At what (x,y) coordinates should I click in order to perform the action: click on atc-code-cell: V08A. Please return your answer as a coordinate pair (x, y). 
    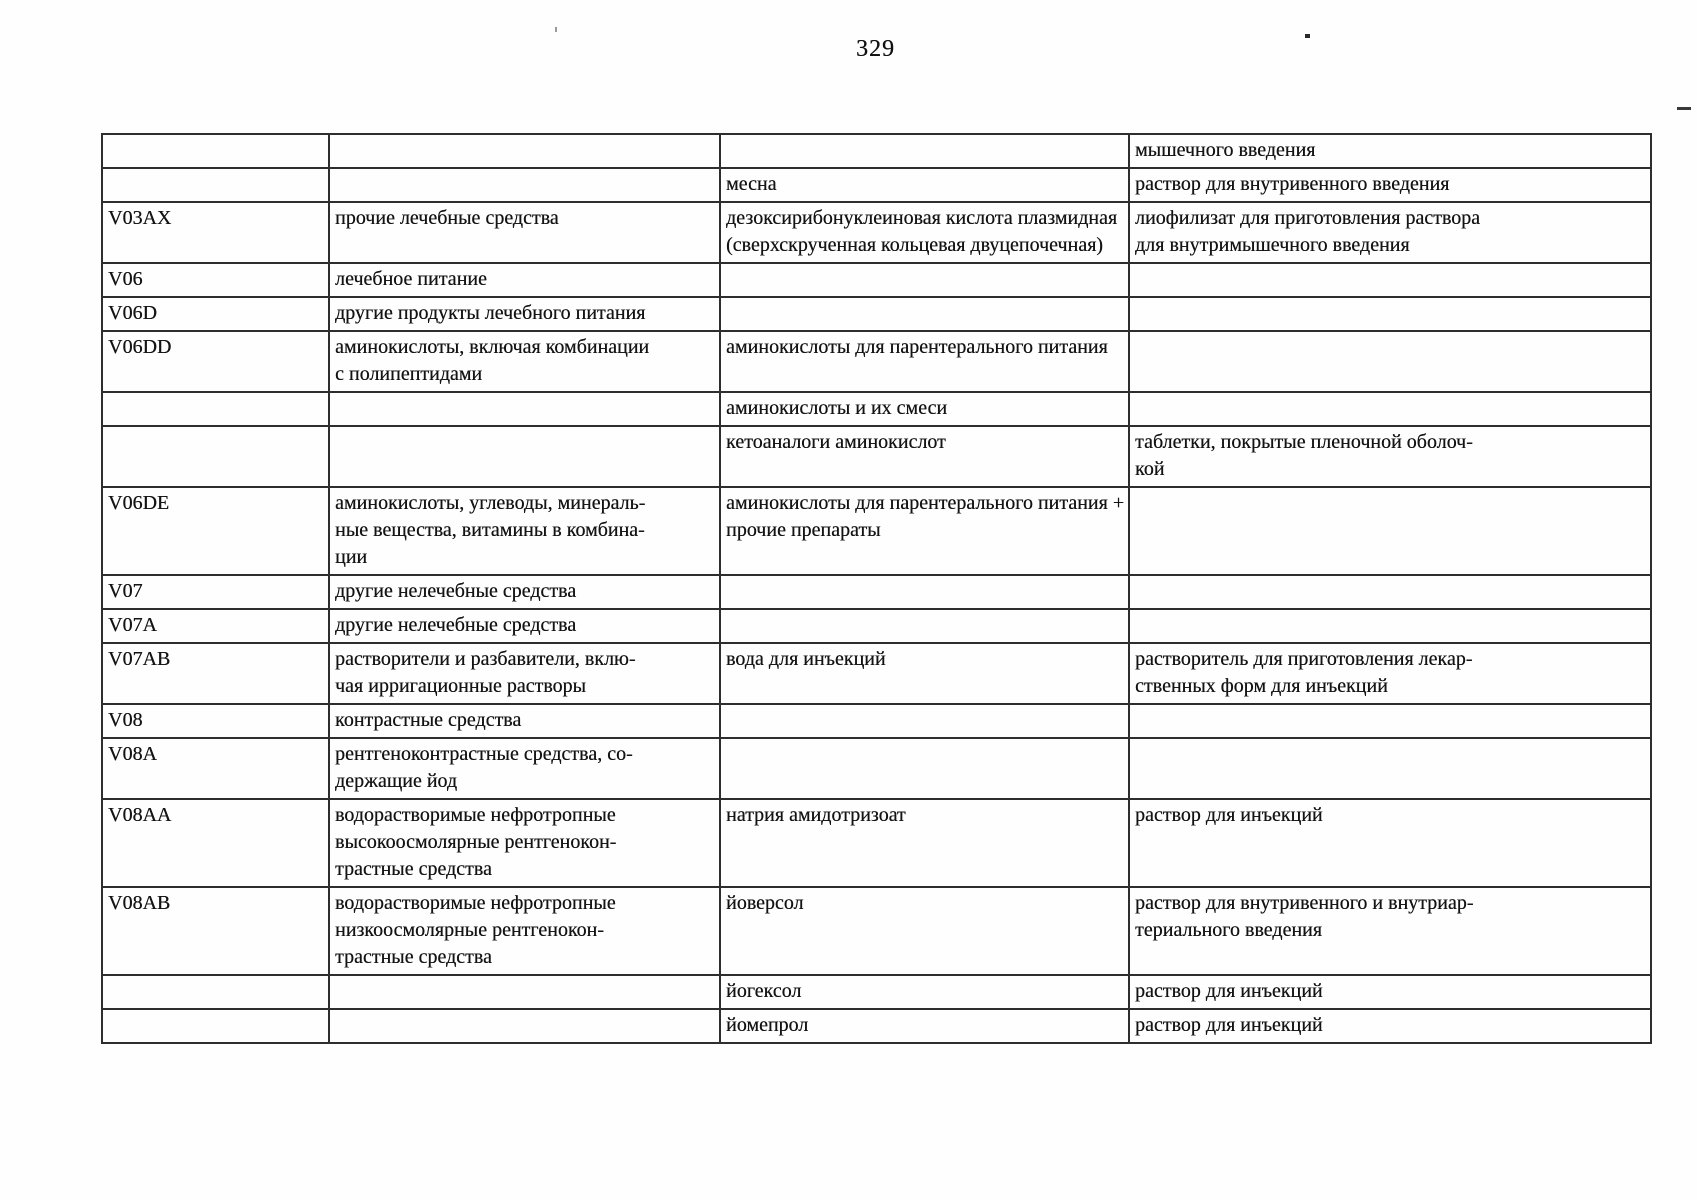
    Looking at the image, I should click on (215, 768).